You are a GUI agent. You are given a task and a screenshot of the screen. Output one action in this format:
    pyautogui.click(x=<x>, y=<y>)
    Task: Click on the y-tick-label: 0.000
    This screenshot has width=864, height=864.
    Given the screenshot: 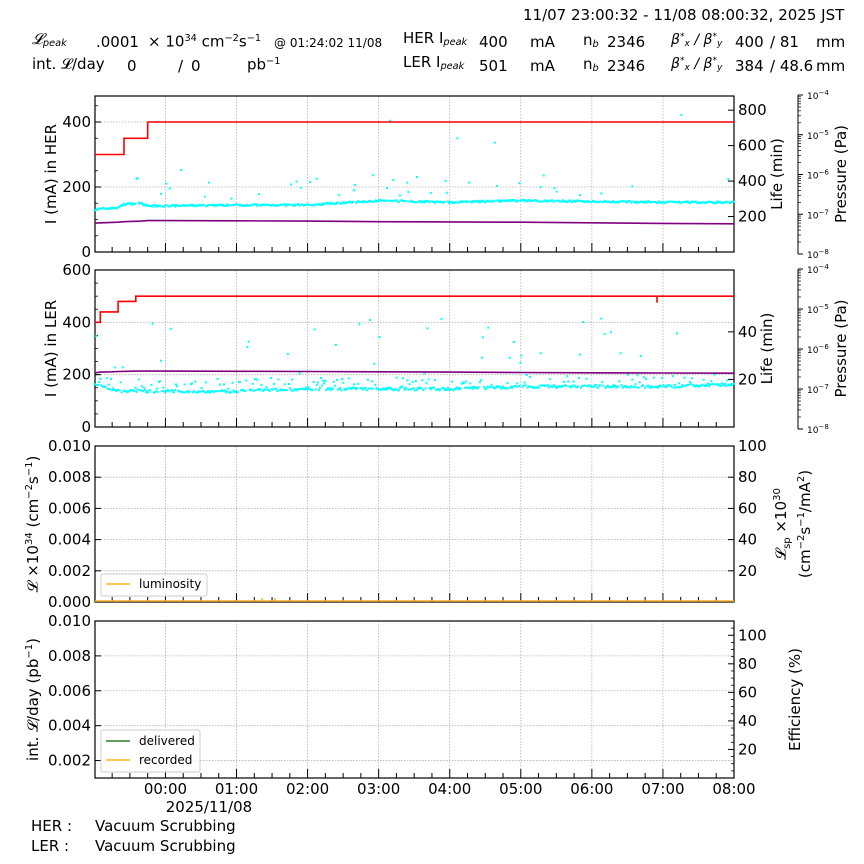 What is the action you would take?
    pyautogui.click(x=69, y=602)
    